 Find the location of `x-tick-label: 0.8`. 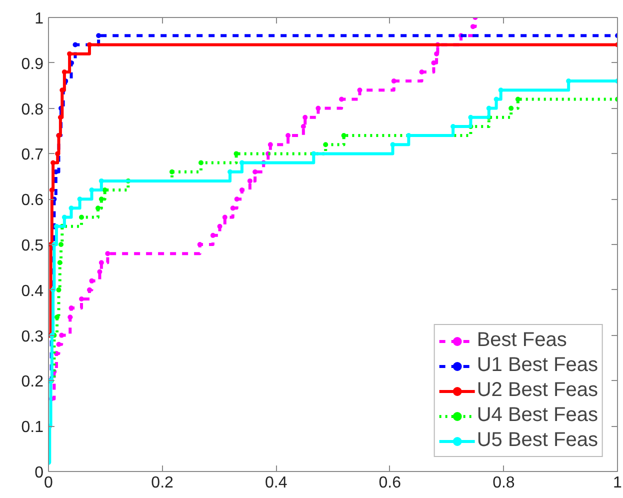

x-tick-label: 0.8 is located at coordinates (503, 483).